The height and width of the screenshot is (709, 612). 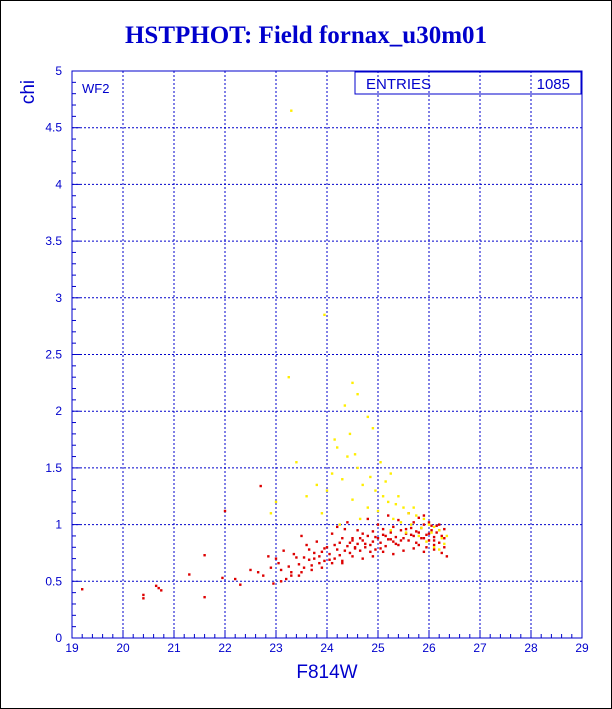 I want to click on x-tick-label: 27, so click(x=480, y=648).